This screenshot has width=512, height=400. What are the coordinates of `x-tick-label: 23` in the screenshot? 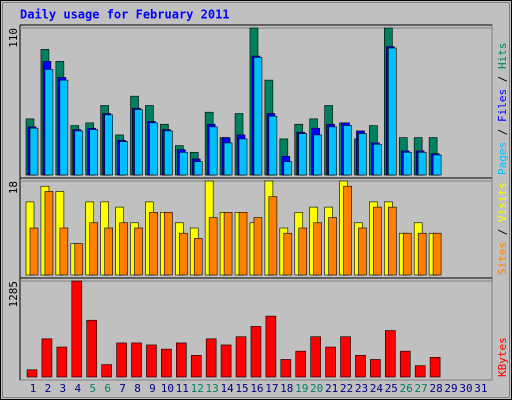 It's located at (361, 388).